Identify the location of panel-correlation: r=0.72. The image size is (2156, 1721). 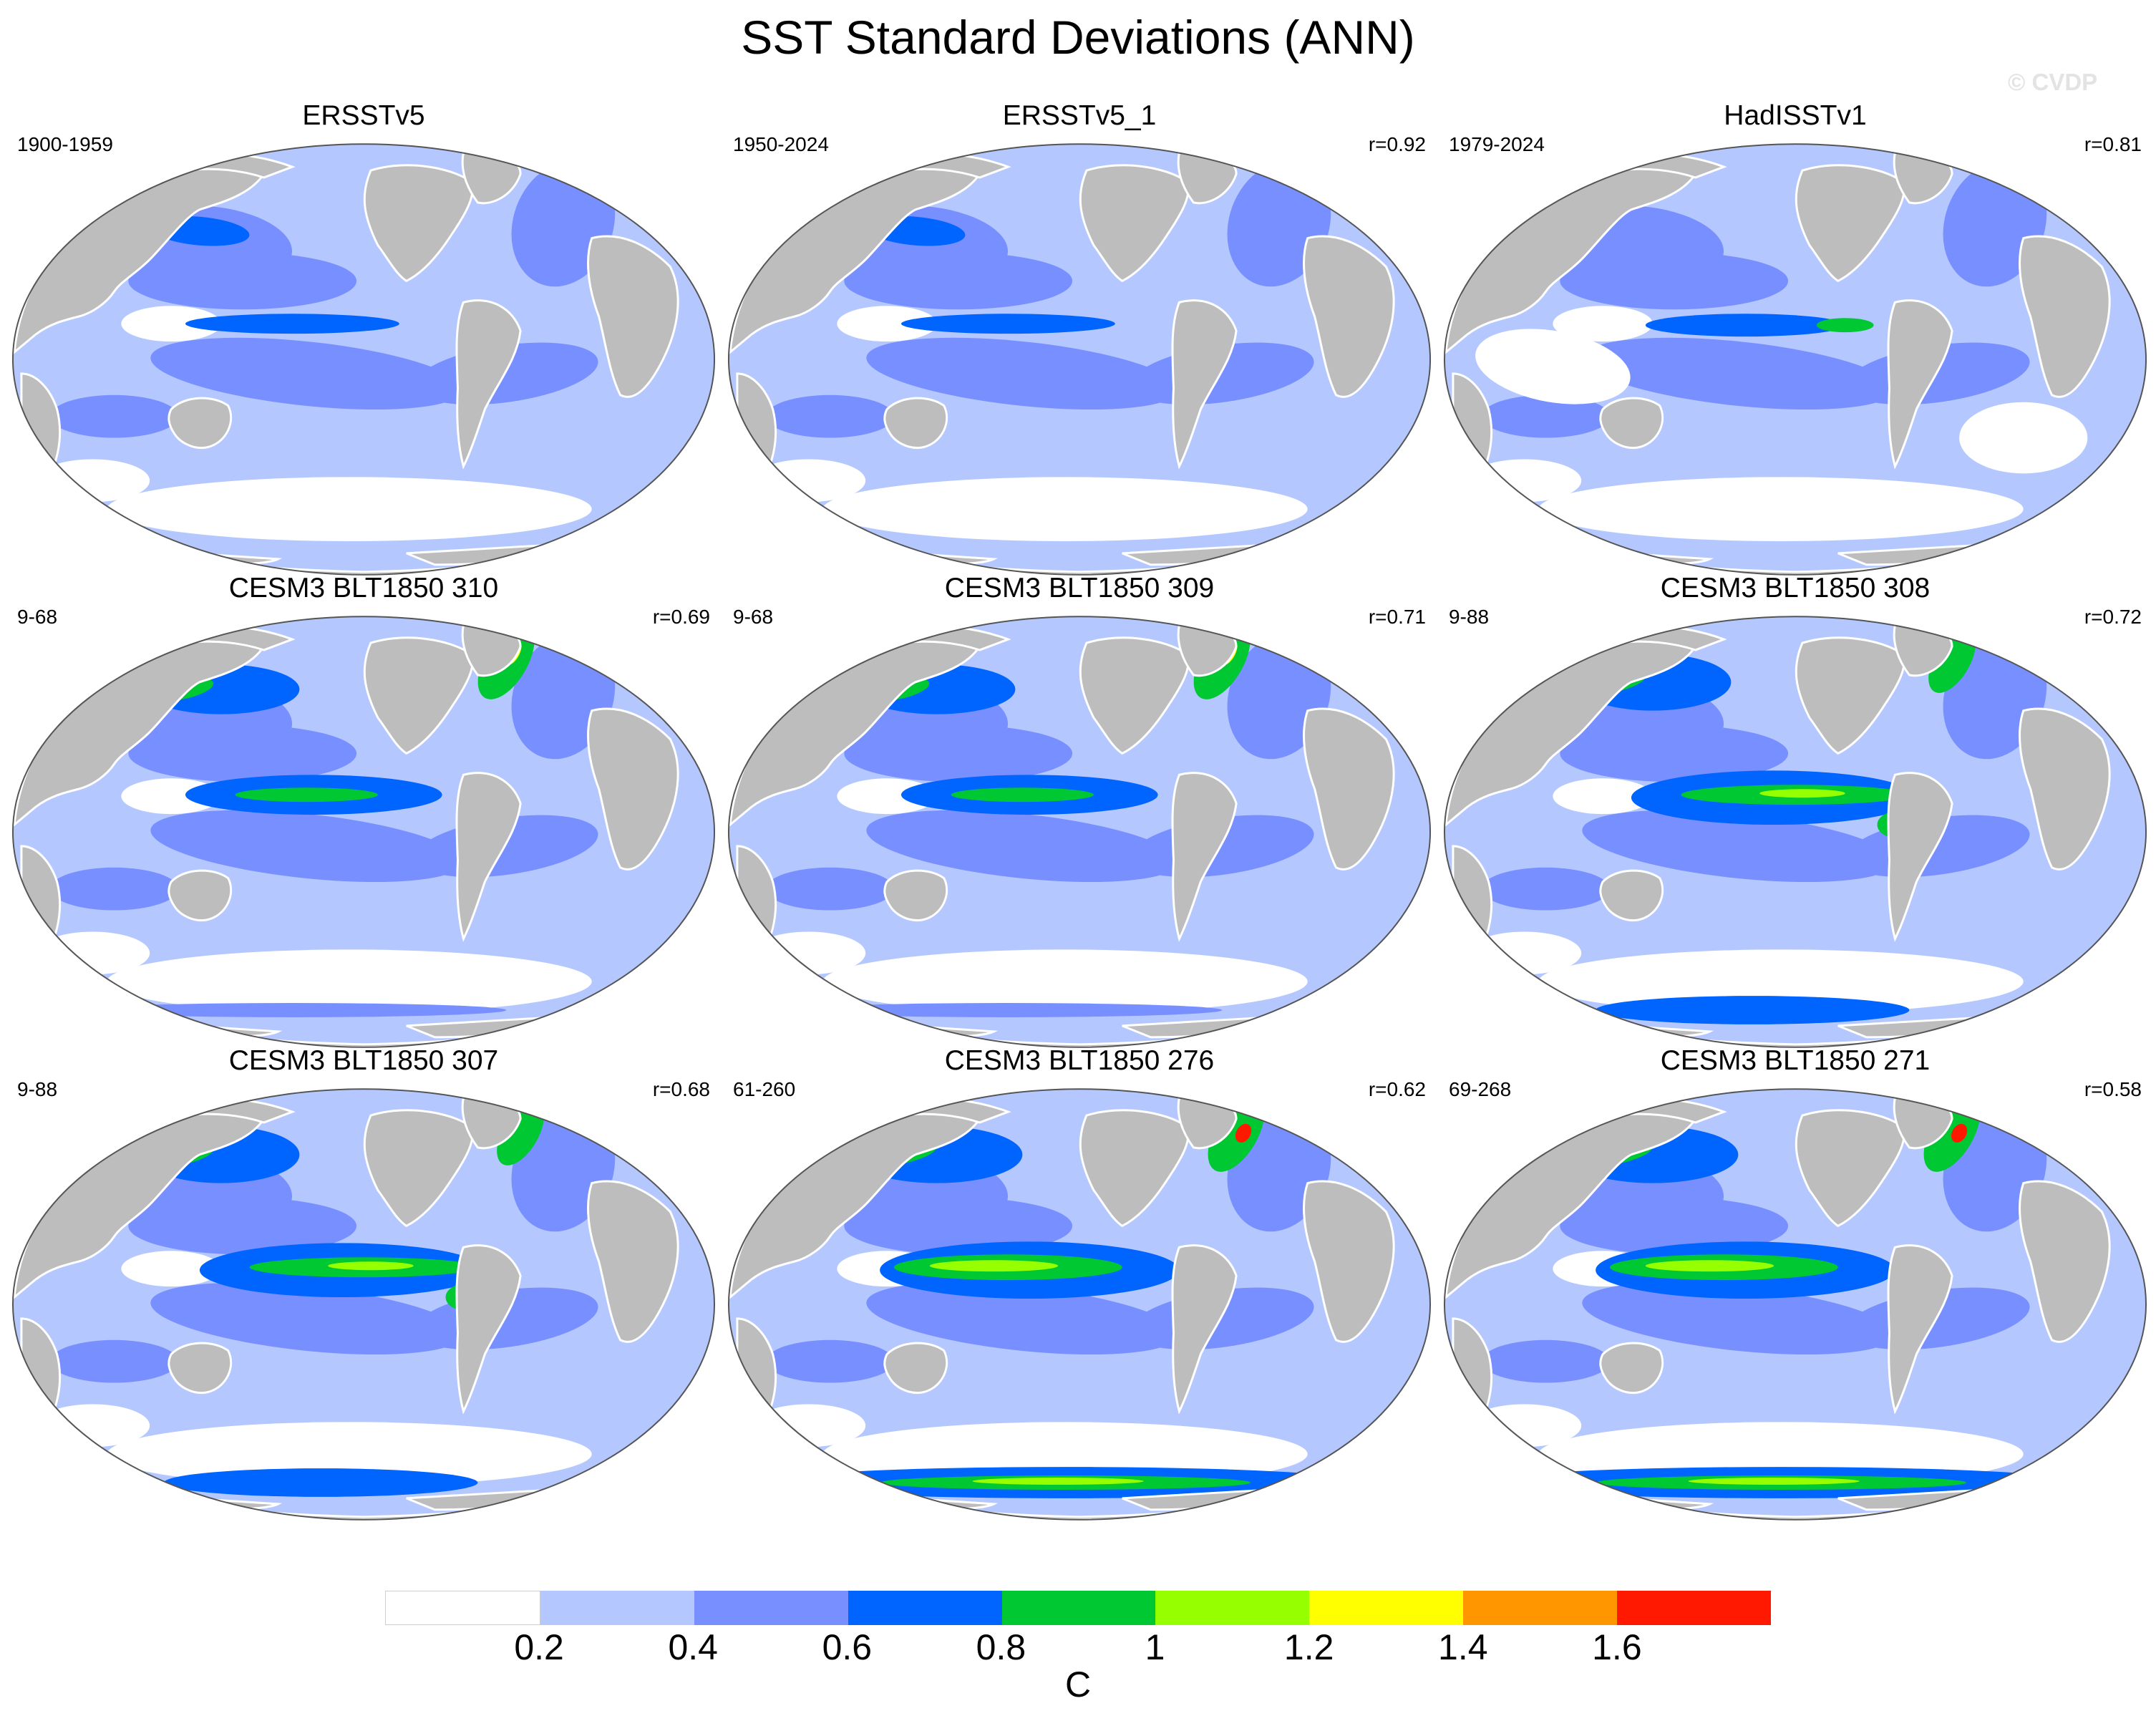
(2113, 617).